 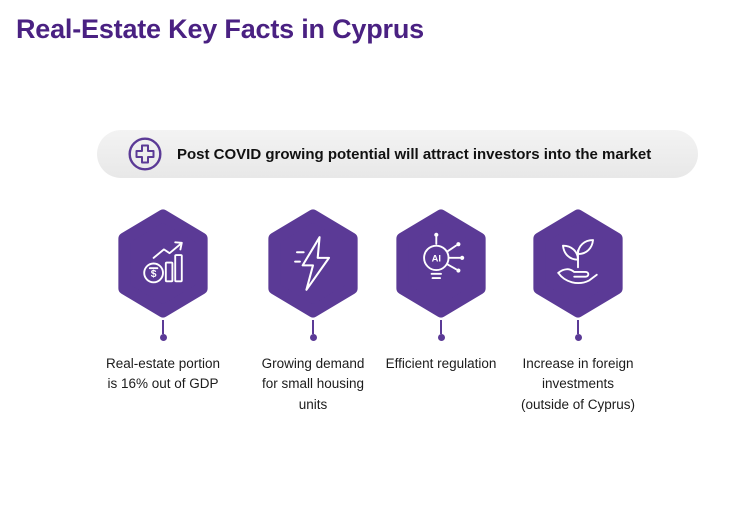 I want to click on fact-item-growing-demand: Growing demand for small housing units, so click(x=313, y=312).